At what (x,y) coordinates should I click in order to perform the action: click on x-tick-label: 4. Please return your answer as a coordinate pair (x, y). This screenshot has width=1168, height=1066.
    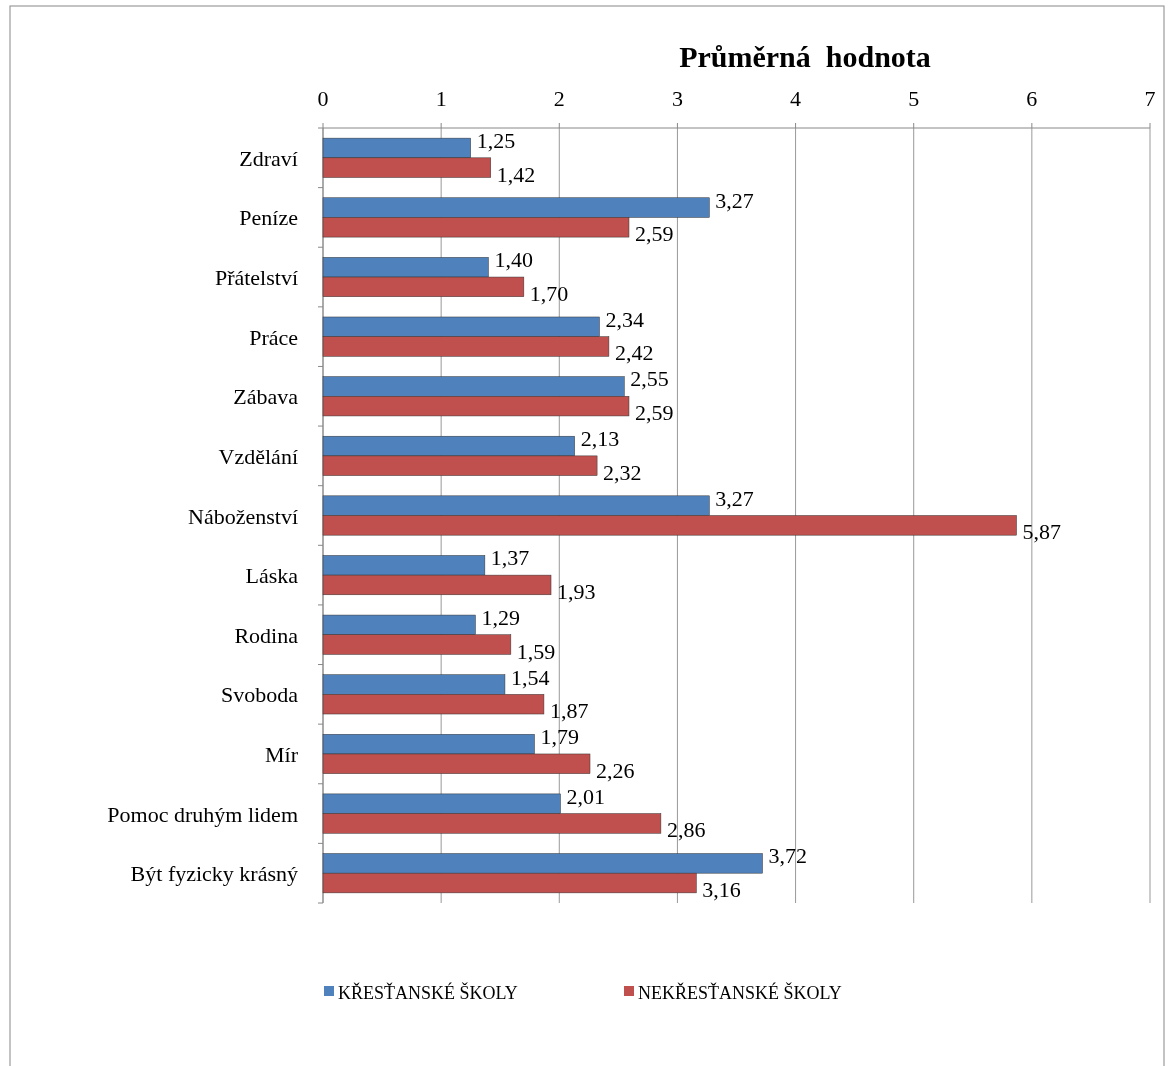
    Looking at the image, I should click on (796, 98).